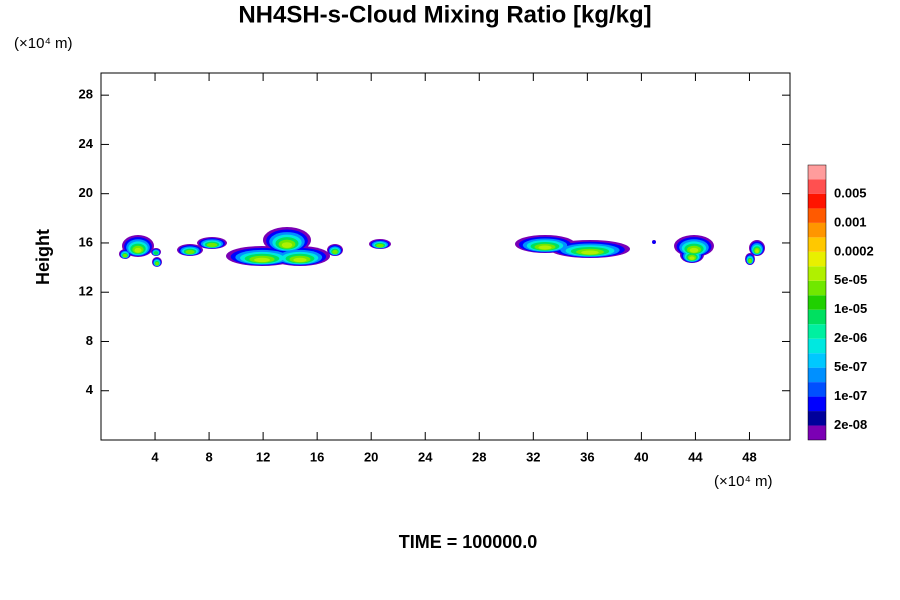 Image resolution: width=900 pixels, height=600 pixels. Describe the element at coordinates (442, 247) in the screenshot. I see `cloud-field` at that location.